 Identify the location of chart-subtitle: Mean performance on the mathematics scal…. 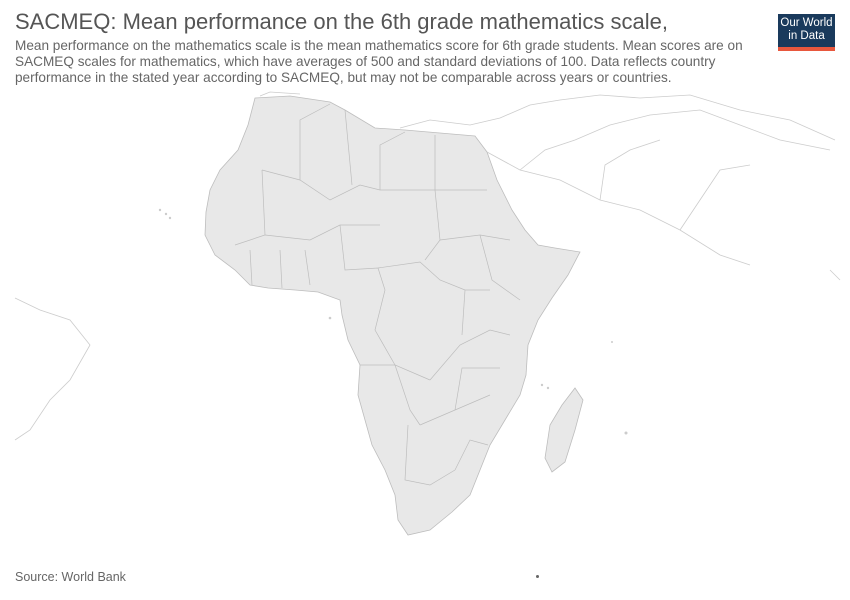
(379, 61).